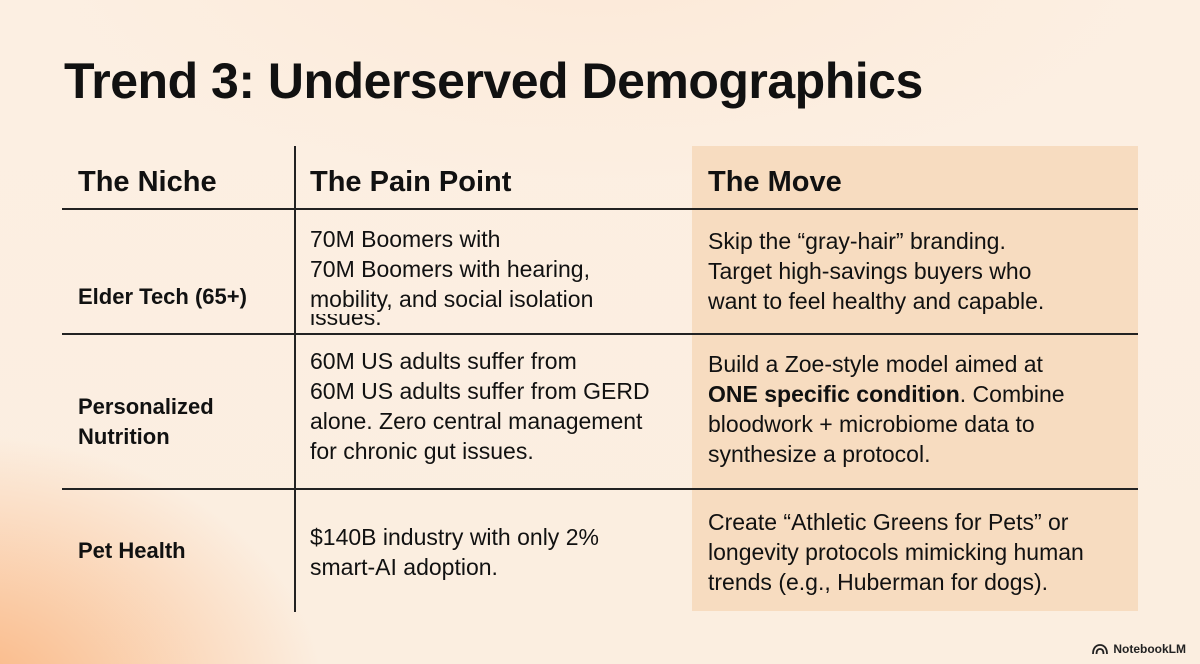 Image resolution: width=1200 pixels, height=664 pixels. What do you see at coordinates (146, 406) in the screenshot?
I see `niche-label: Personalized` at bounding box center [146, 406].